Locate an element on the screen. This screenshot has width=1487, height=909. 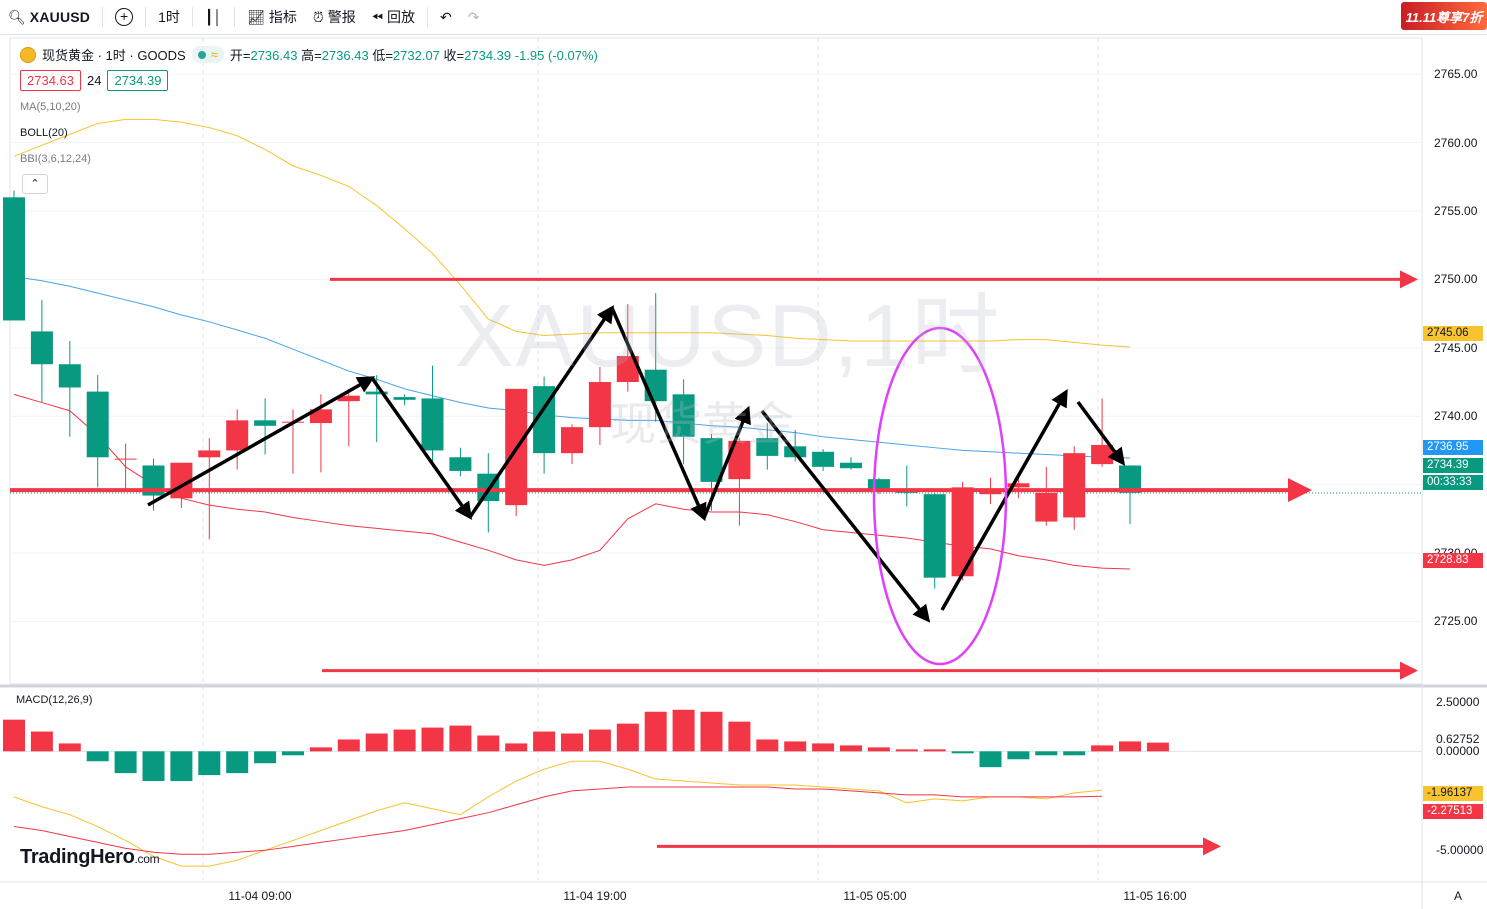
indicator-ma: MA(5,10,20) is located at coordinates (50, 107).